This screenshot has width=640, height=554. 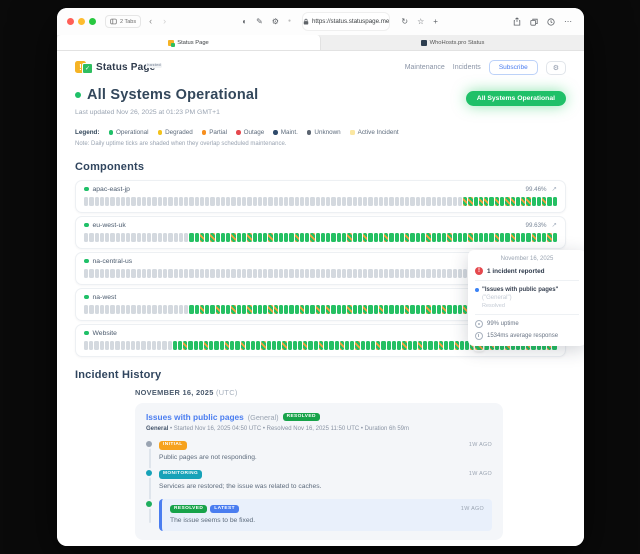 I want to click on nav-incidents-link: Incidents, so click(x=466, y=67).